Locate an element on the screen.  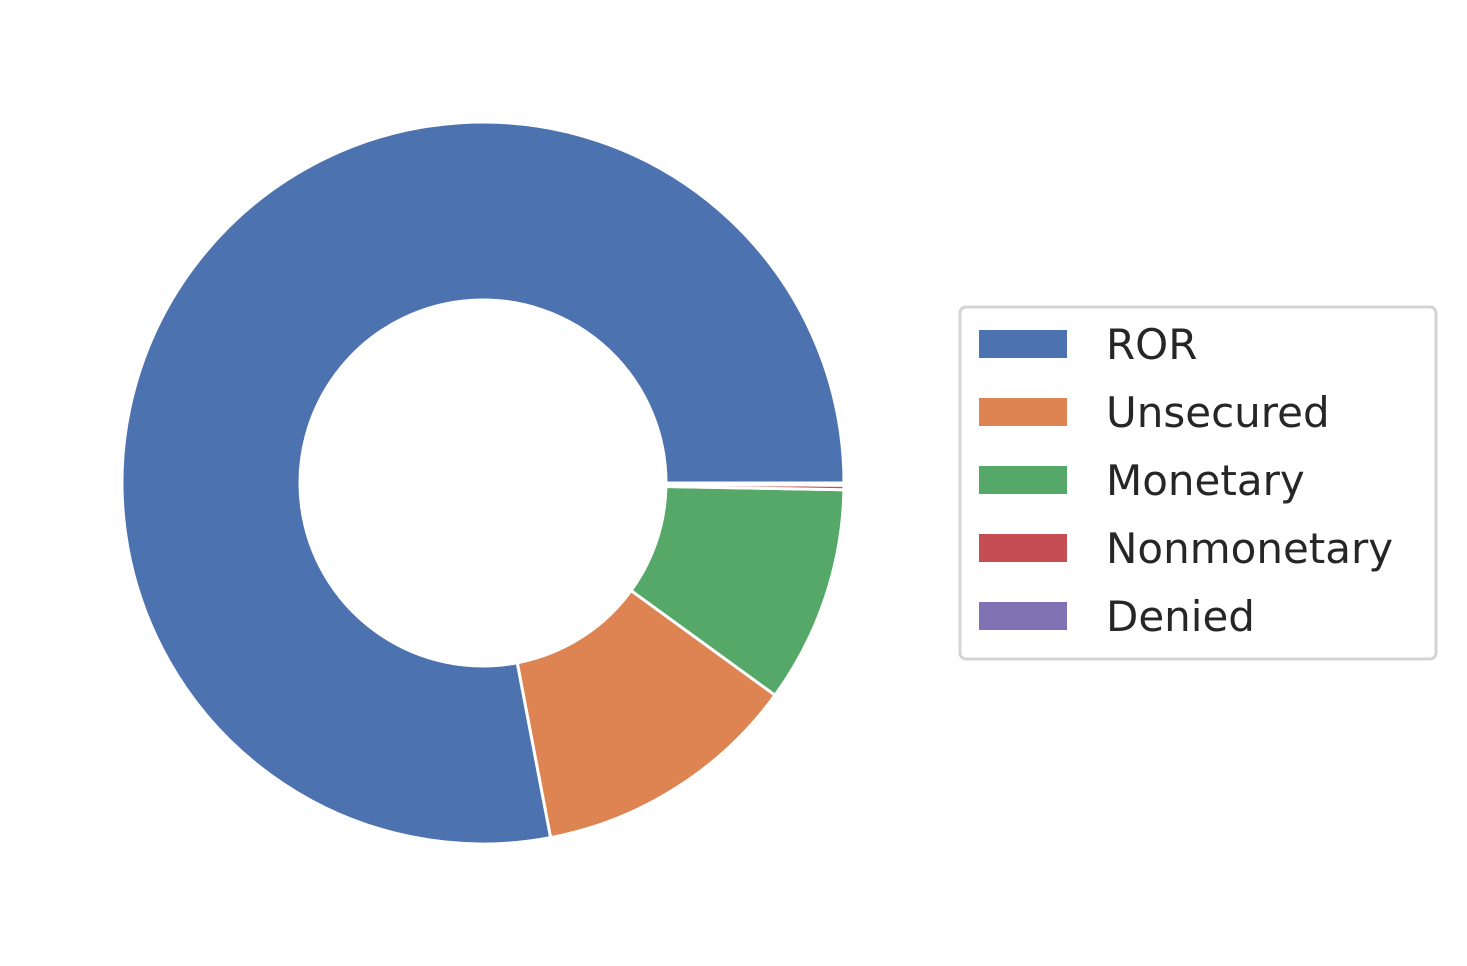
legend-swatch-monetary is located at coordinates (1023, 480).